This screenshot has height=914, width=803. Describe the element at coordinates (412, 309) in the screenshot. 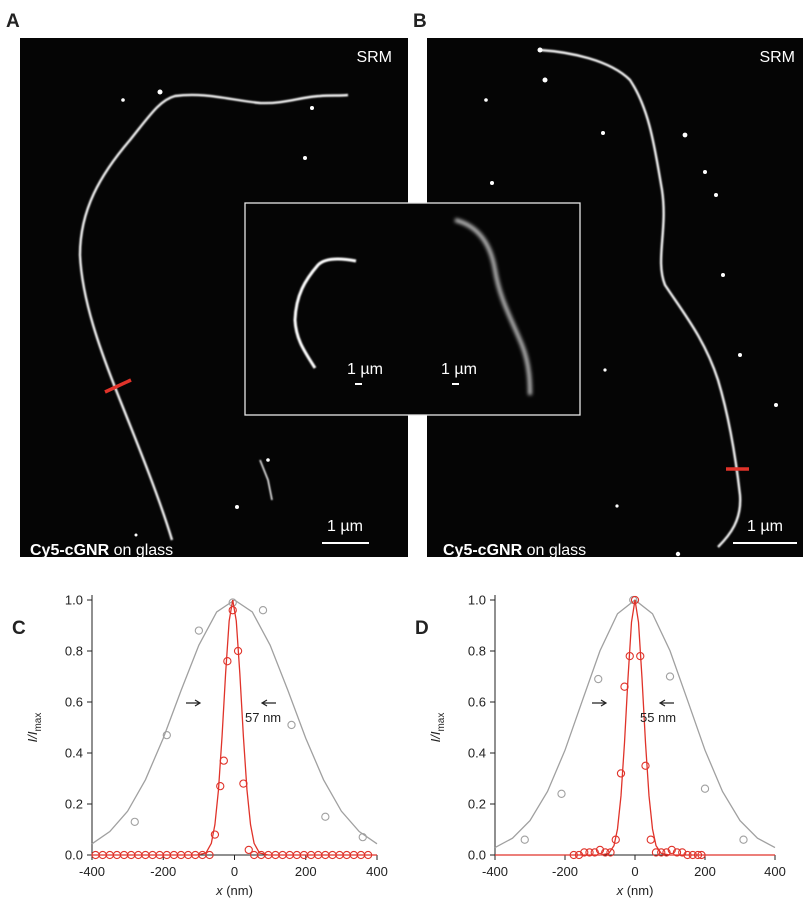

I see `inset` at that location.